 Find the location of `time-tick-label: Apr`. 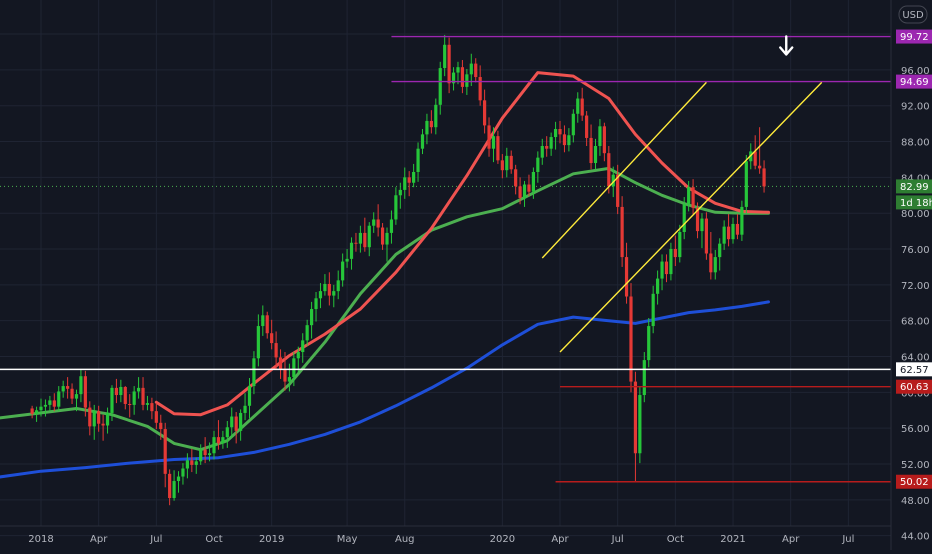

time-tick-label: Apr is located at coordinates (99, 539).